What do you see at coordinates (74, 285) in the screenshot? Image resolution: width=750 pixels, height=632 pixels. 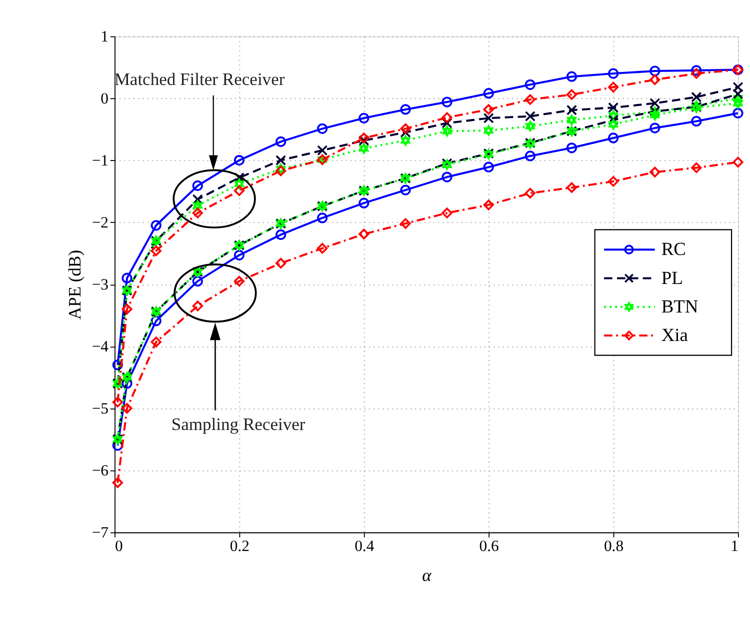 I see `y-axis-title: APE (dB)` at bounding box center [74, 285].